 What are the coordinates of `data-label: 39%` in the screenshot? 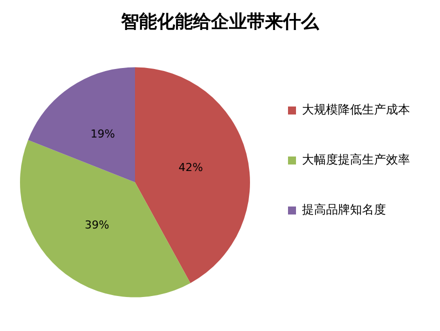 It's located at (97, 225).